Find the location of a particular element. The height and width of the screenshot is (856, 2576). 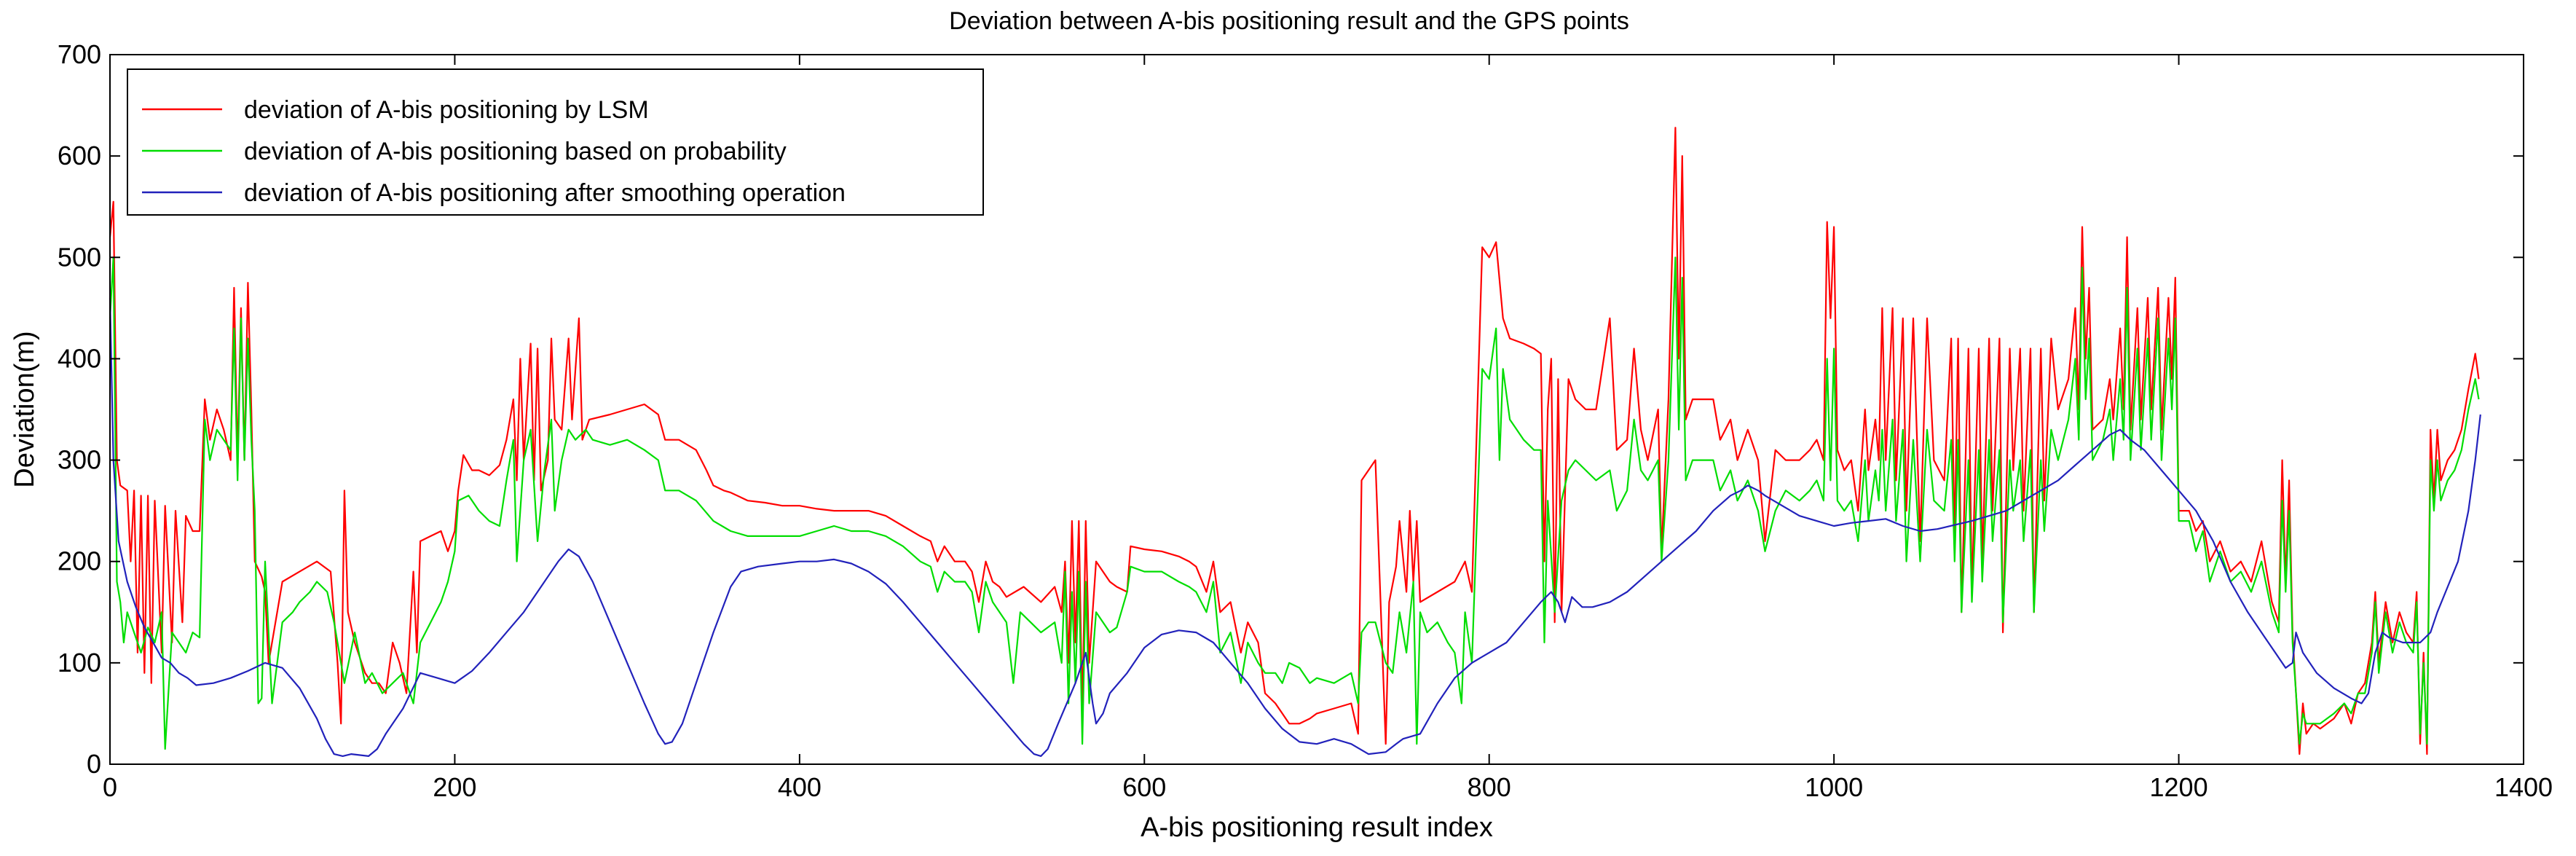

x-tick-label: 800 is located at coordinates (1489, 787).